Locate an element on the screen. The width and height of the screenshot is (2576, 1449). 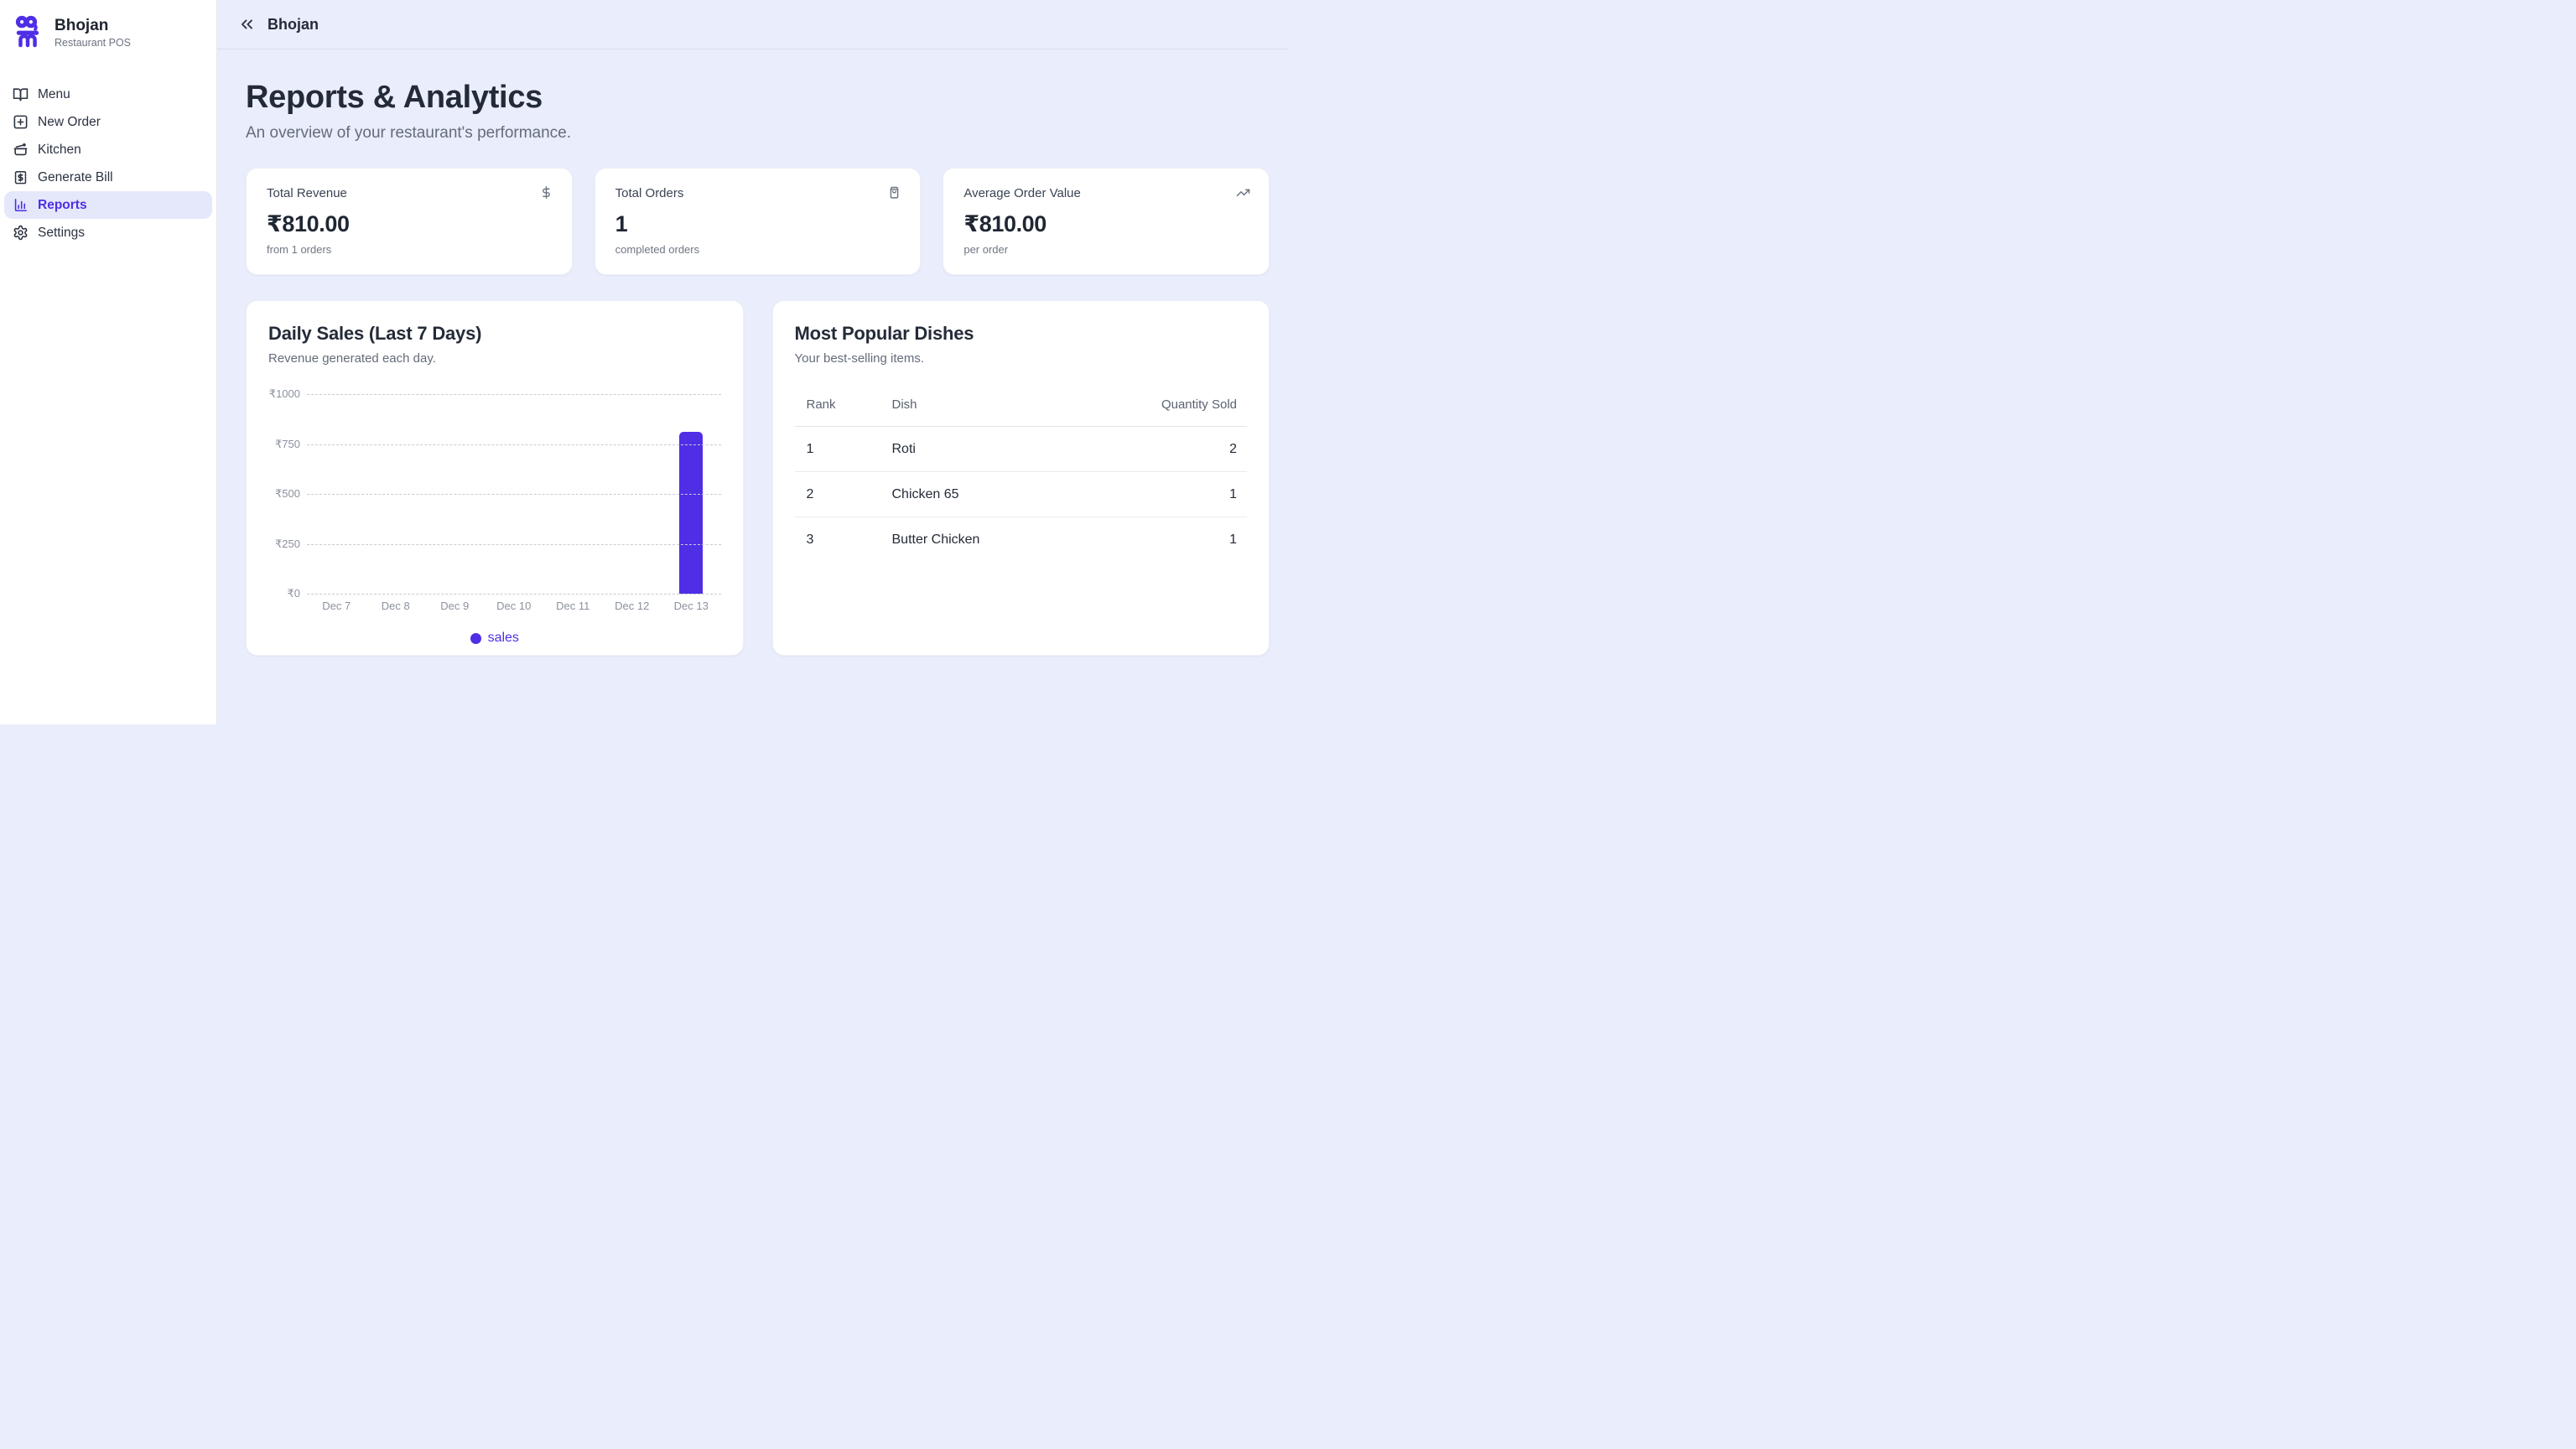
table-row: 1 Roti 2 is located at coordinates (1020, 449).